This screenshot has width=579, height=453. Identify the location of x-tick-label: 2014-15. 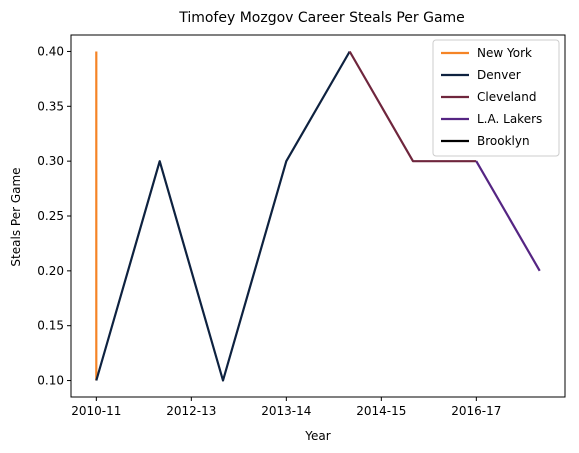
(381, 411).